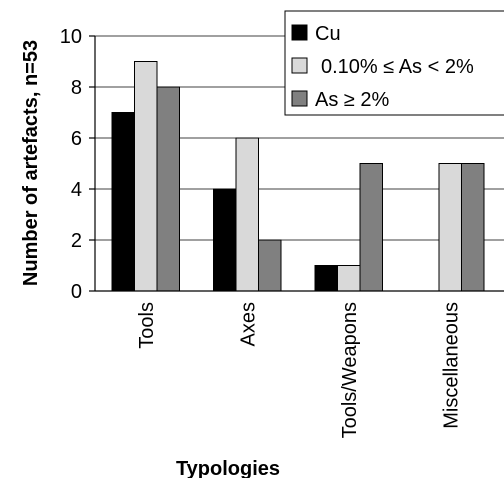  I want to click on x-axis-title: Typologies, so click(228, 468).